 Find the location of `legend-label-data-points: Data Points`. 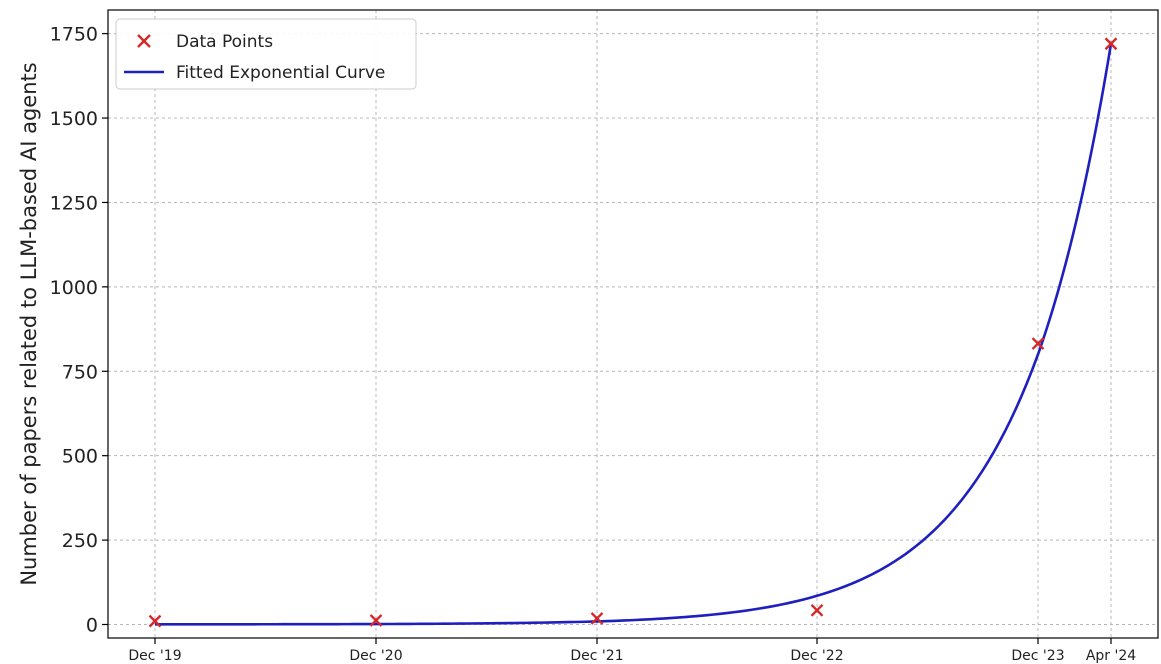

legend-label-data-points: Data Points is located at coordinates (224, 42).